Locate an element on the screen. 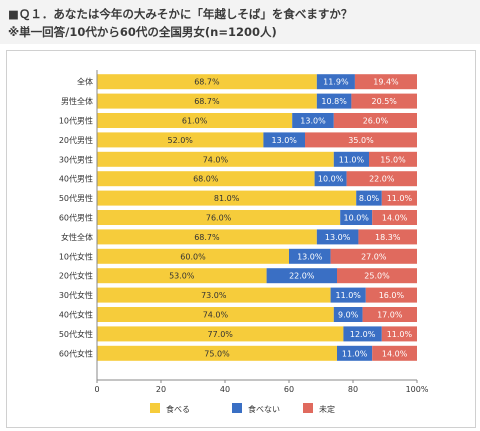 The height and width of the screenshot is (431, 480). data-label-taberu: 53.0% is located at coordinates (182, 276).